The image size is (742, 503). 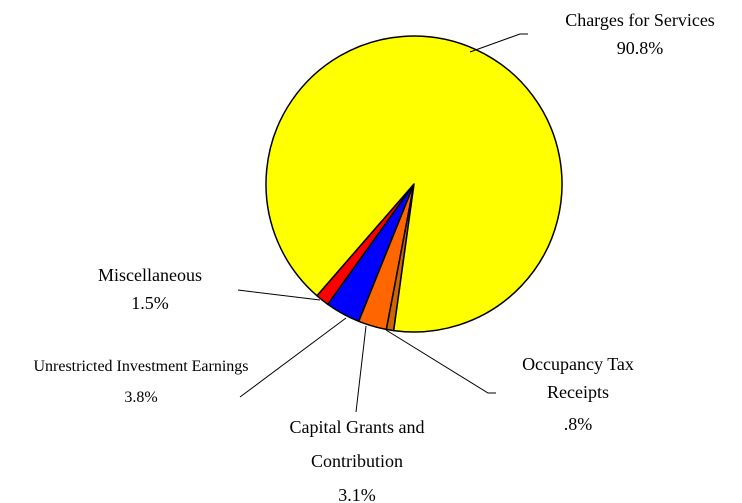 What do you see at coordinates (640, 48) in the screenshot?
I see `label-value: 90.8%` at bounding box center [640, 48].